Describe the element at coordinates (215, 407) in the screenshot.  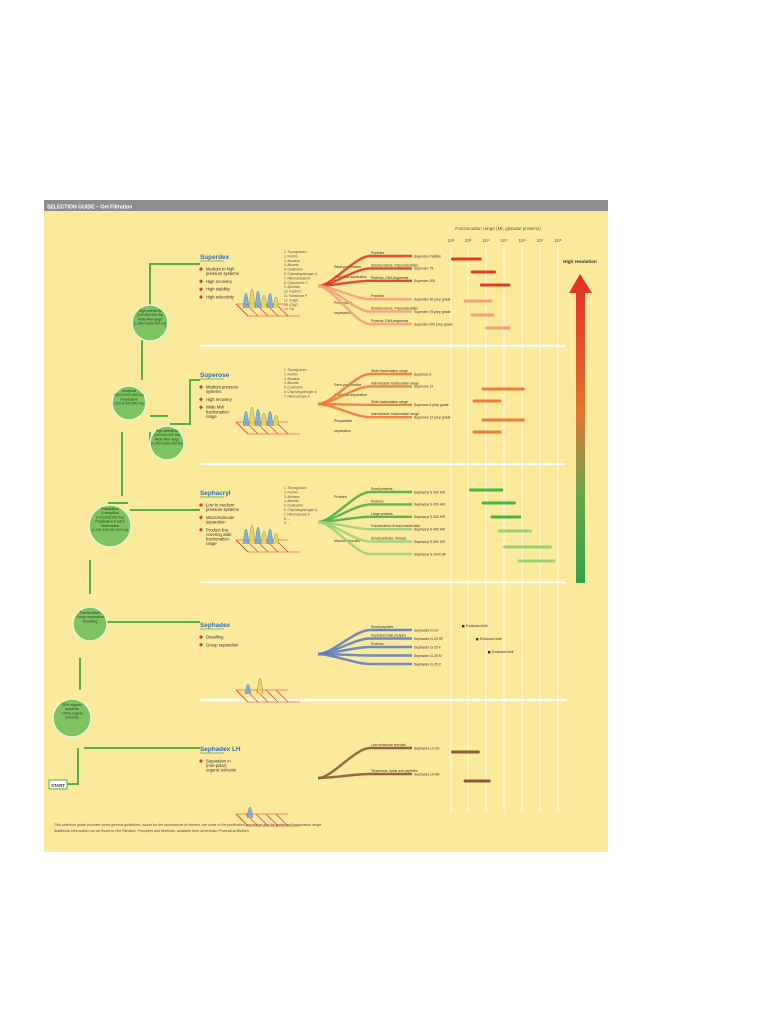
I see `media-bullet: Wide MW` at that location.